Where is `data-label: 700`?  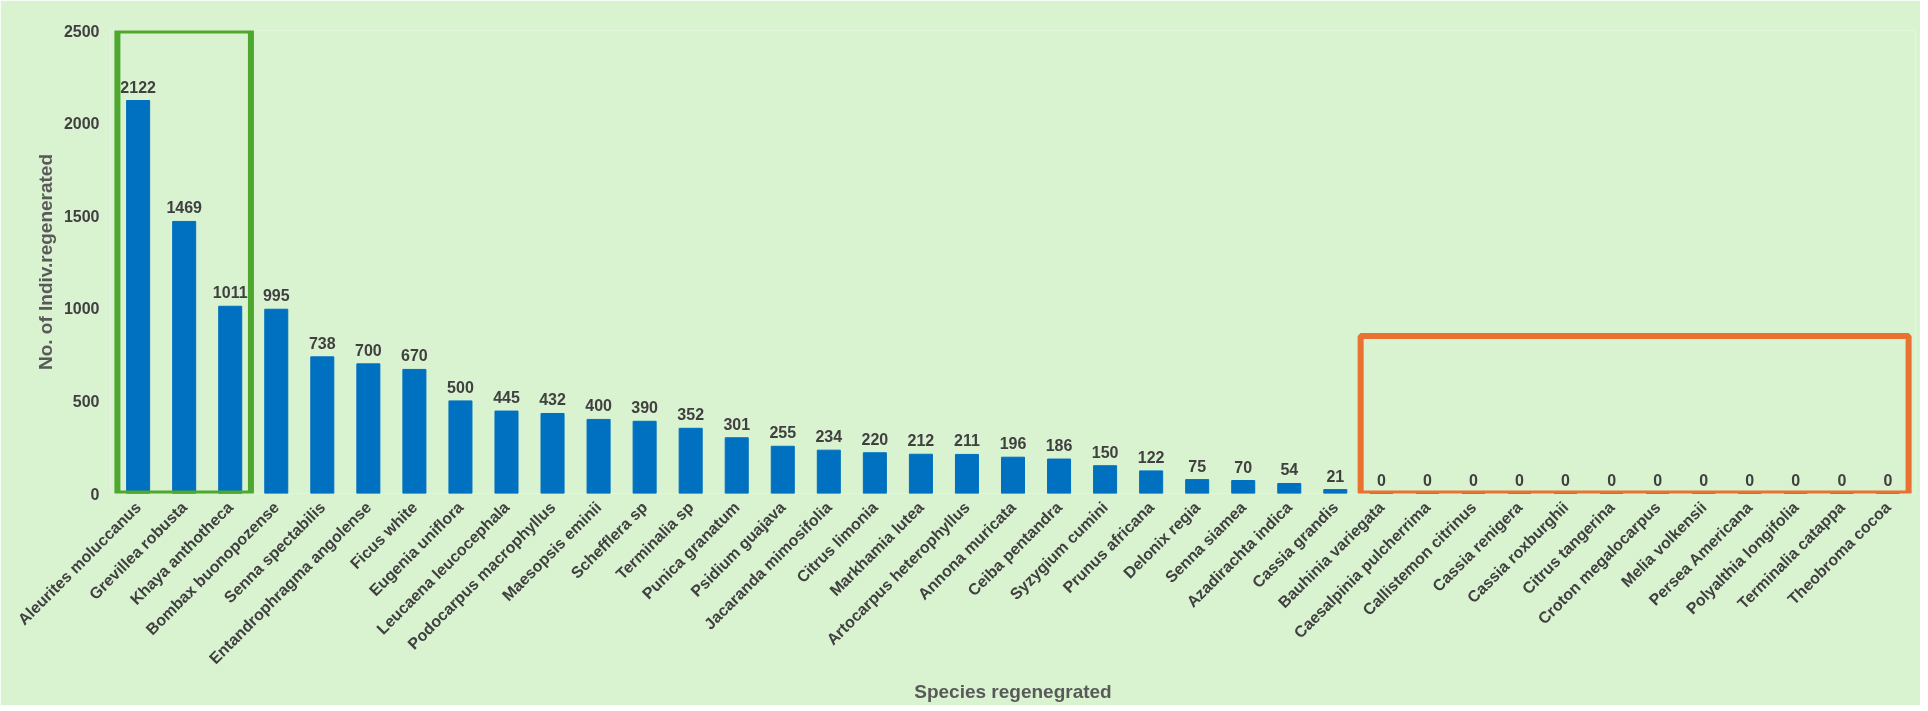
data-label: 700 is located at coordinates (368, 350).